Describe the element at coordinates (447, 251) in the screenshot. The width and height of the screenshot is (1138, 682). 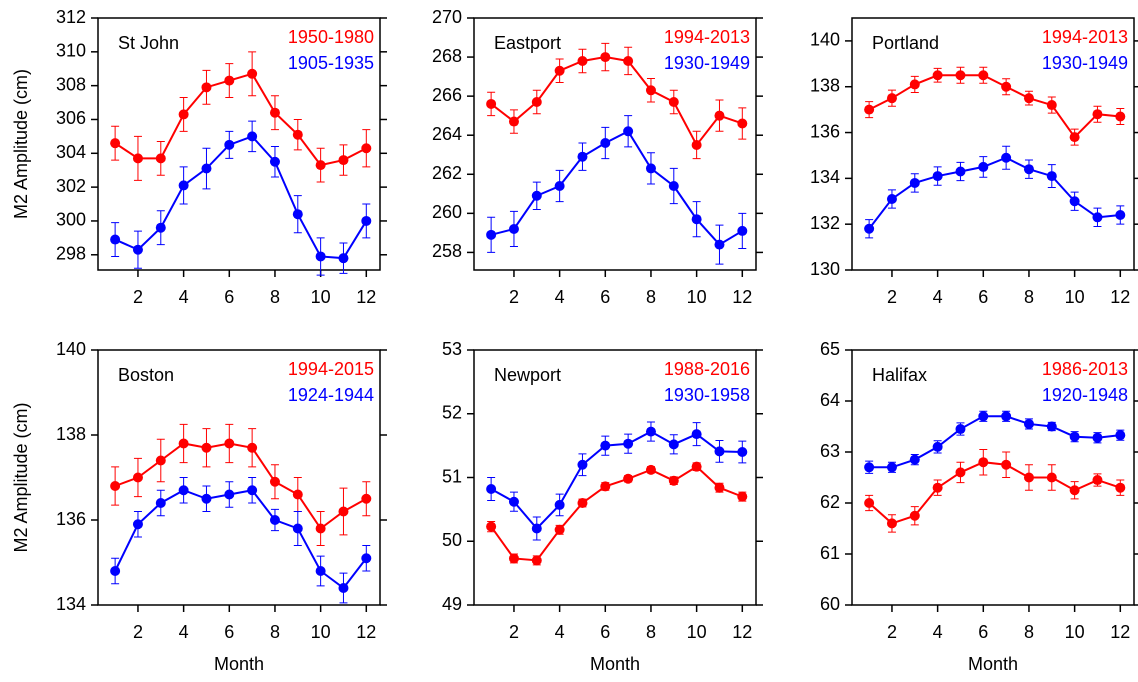
I see `y-tick-label: 258` at that location.